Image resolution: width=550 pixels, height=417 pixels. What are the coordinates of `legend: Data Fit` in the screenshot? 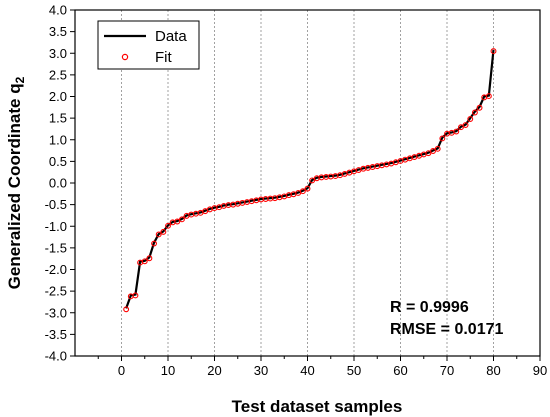 It's located at (148, 45).